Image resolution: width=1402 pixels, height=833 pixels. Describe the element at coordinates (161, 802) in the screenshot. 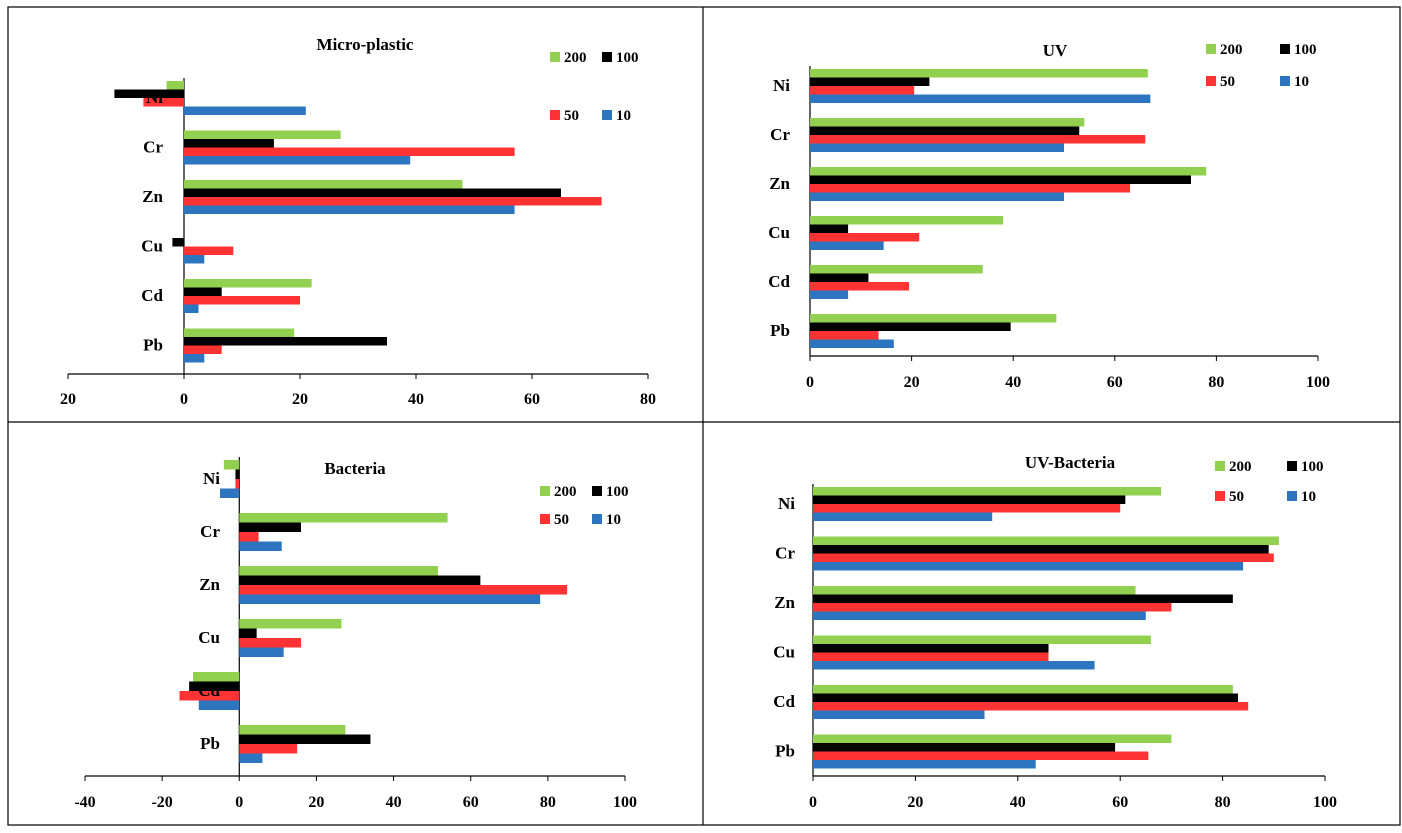

I see `x-tick-label: -20` at that location.